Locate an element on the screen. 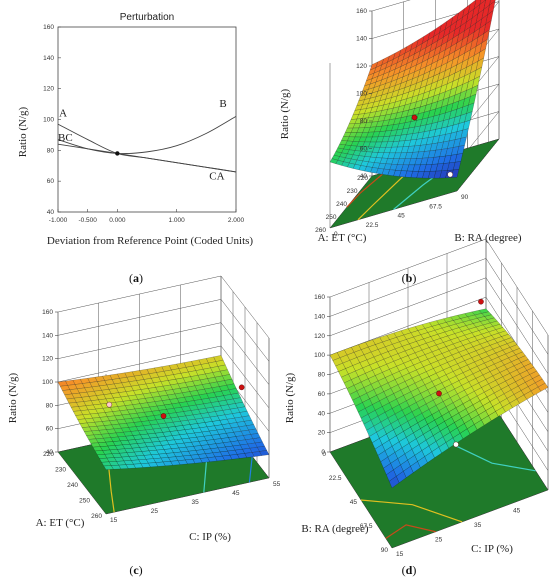 This screenshot has height=583, width=550. series-label-CA: CA is located at coordinates (216, 177).